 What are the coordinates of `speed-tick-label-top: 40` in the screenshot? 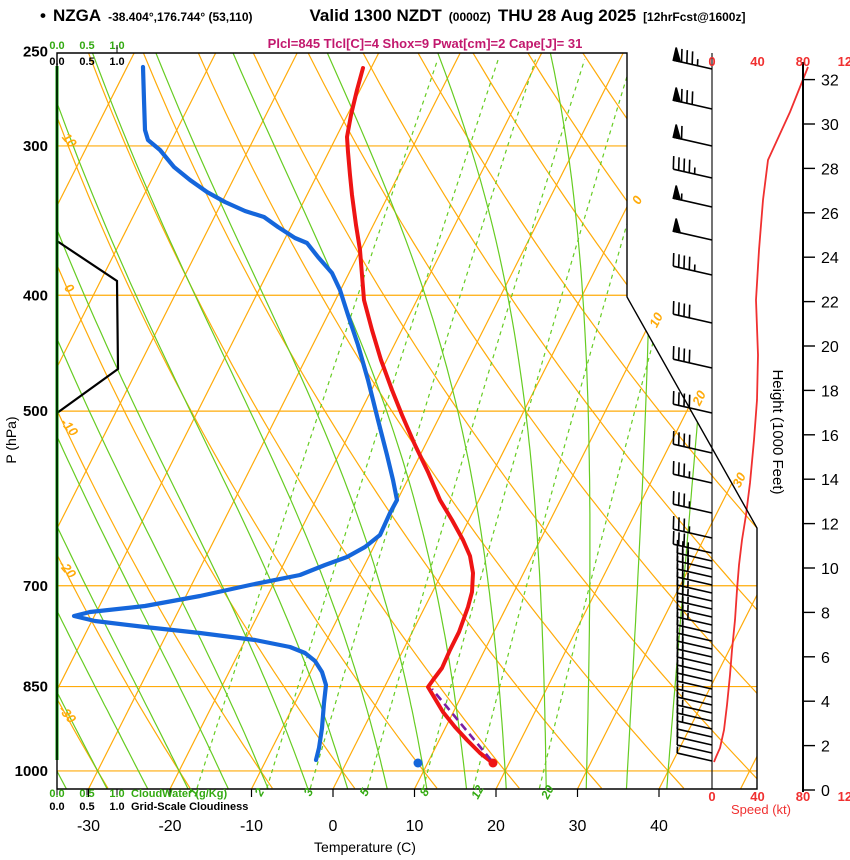 It's located at (757, 61).